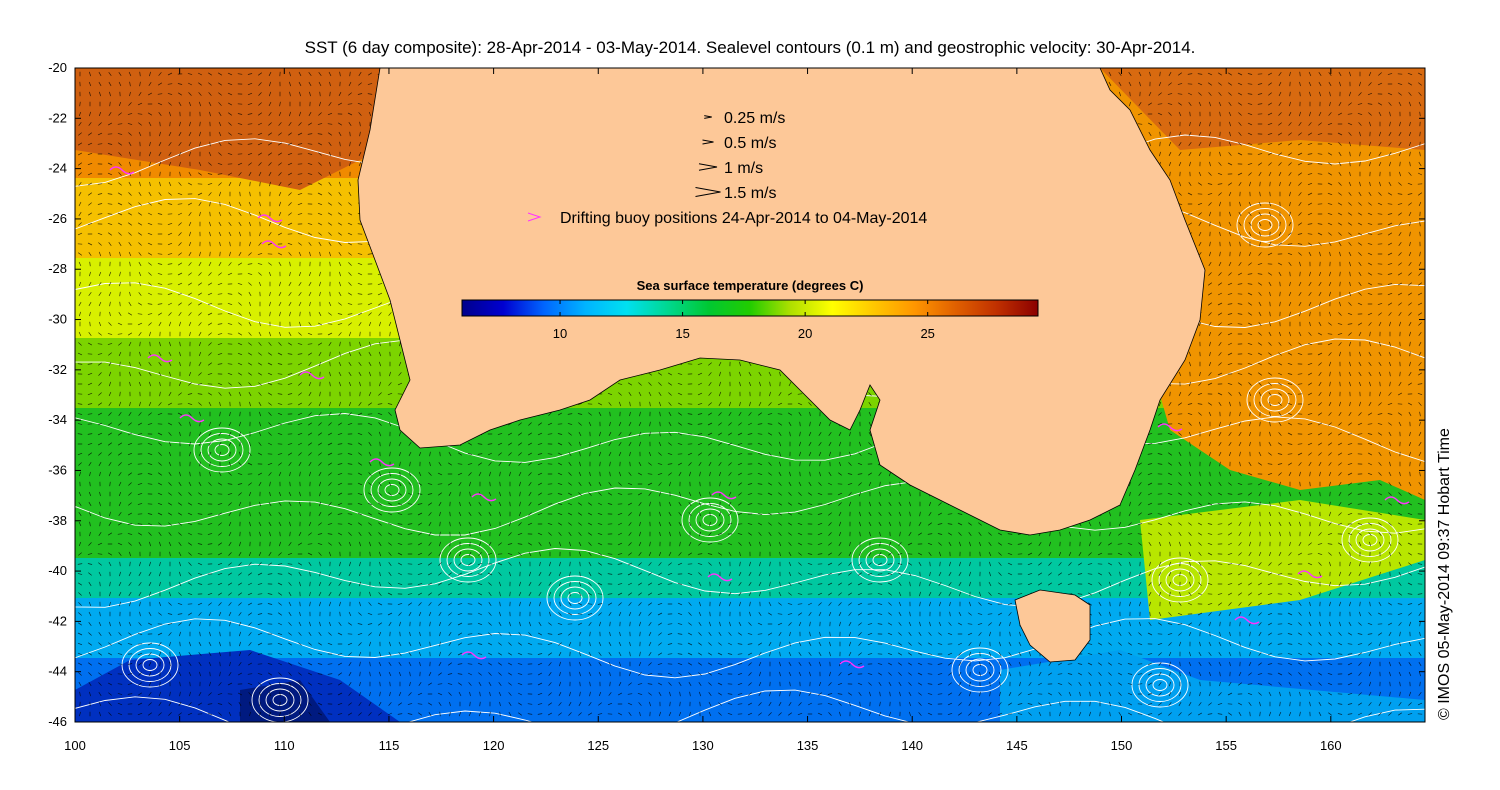 The height and width of the screenshot is (790, 1500). What do you see at coordinates (57, 469) in the screenshot?
I see `y-tick-label: -36` at bounding box center [57, 469].